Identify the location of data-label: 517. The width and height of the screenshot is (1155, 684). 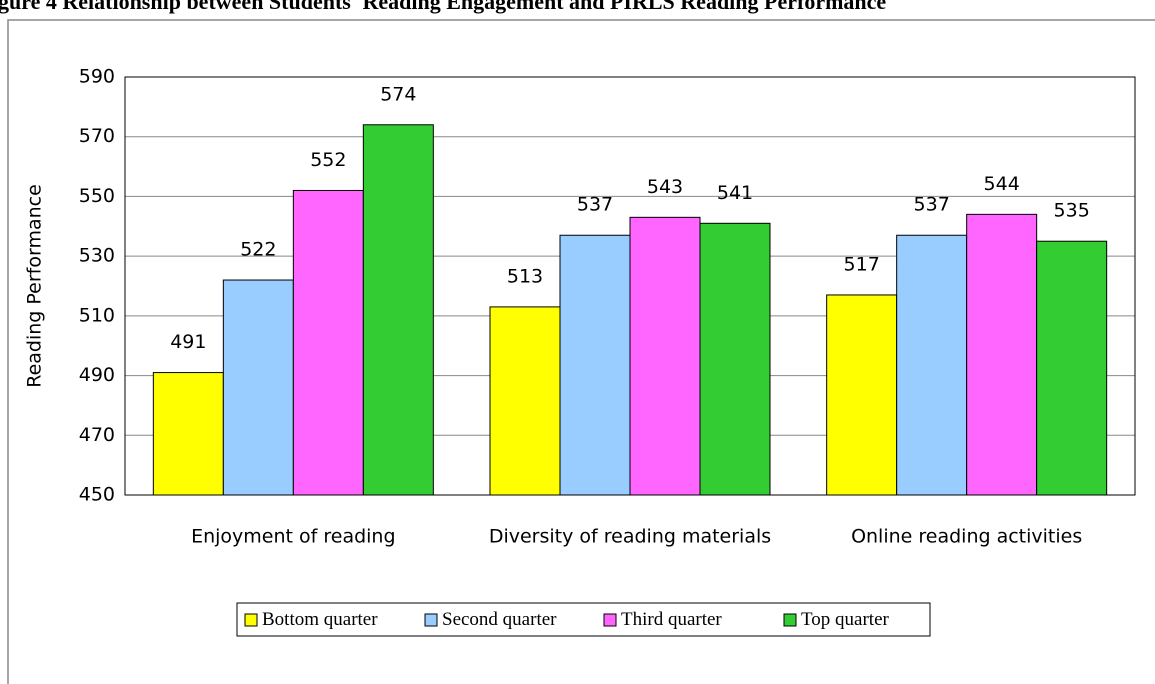
(862, 264).